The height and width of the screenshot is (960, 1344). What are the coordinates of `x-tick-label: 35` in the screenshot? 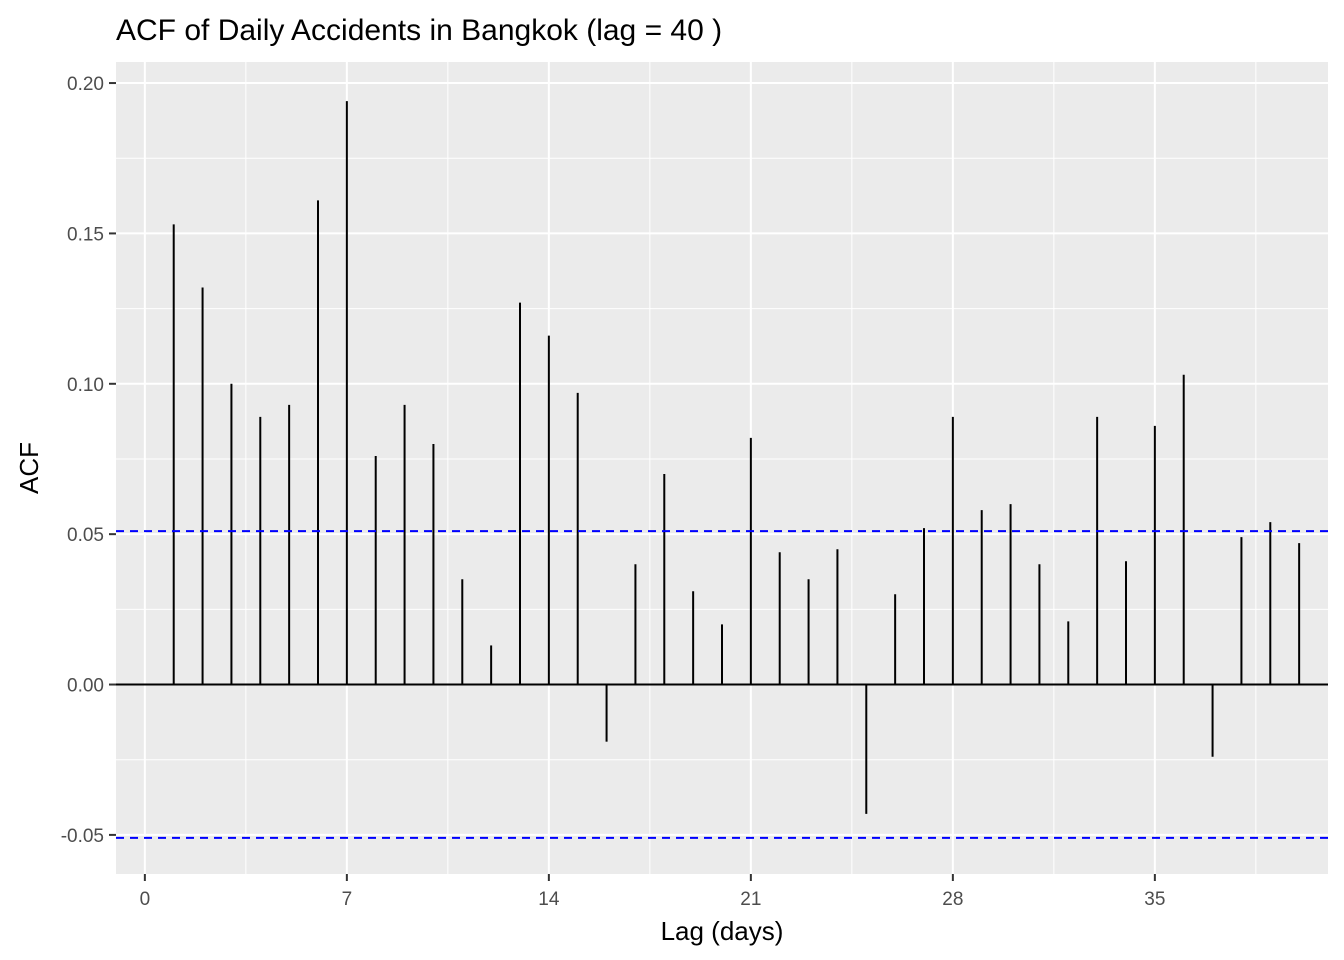 It's located at (1154, 899).